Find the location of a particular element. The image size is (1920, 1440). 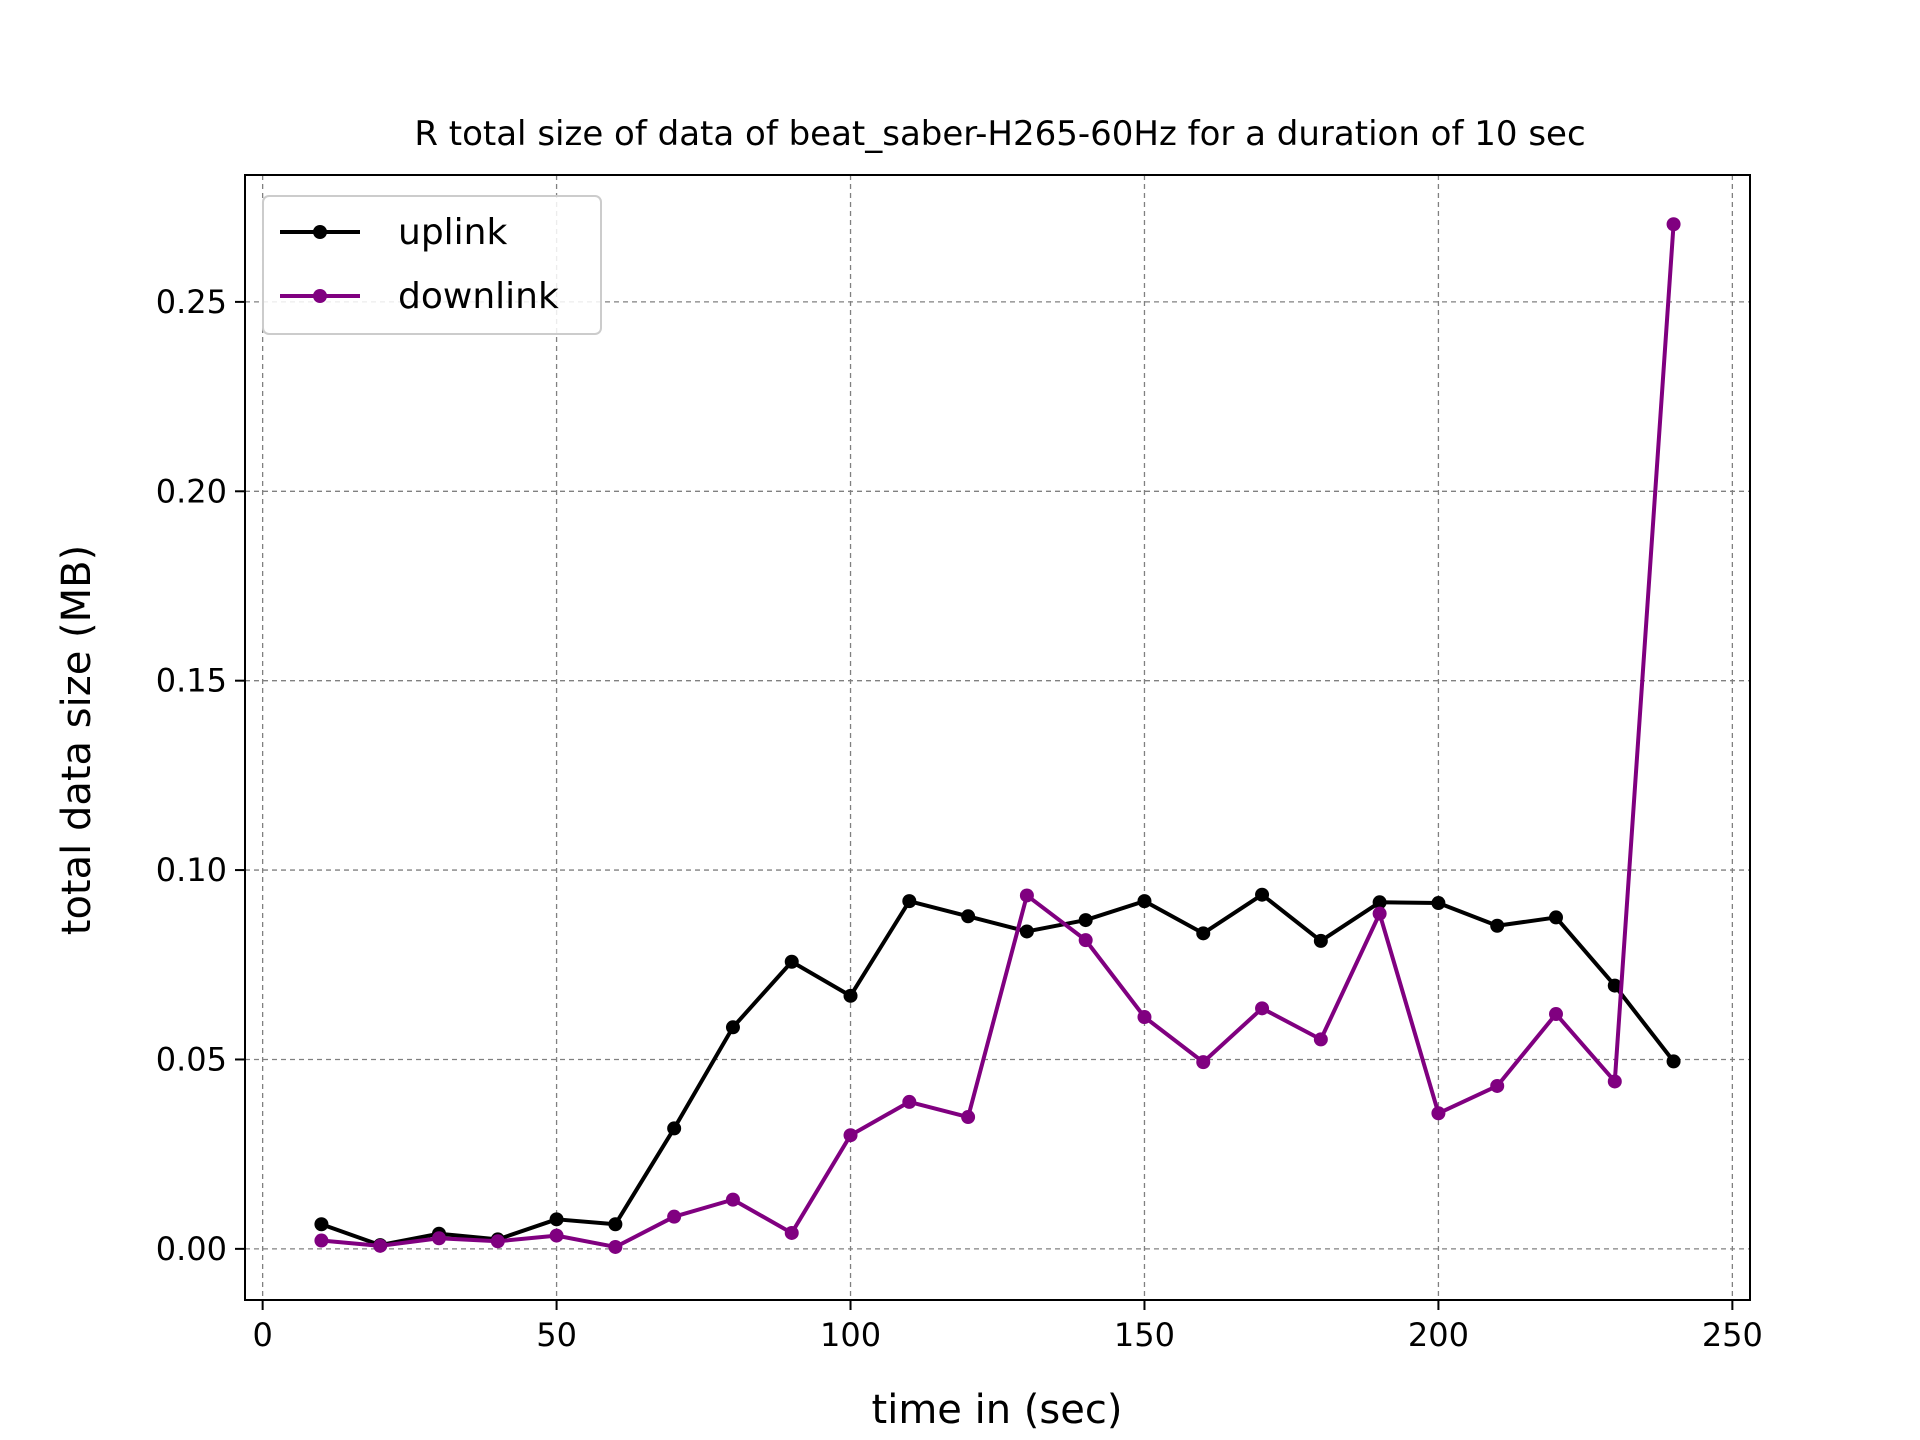

x-tick-label: 50 is located at coordinates (556, 1335).